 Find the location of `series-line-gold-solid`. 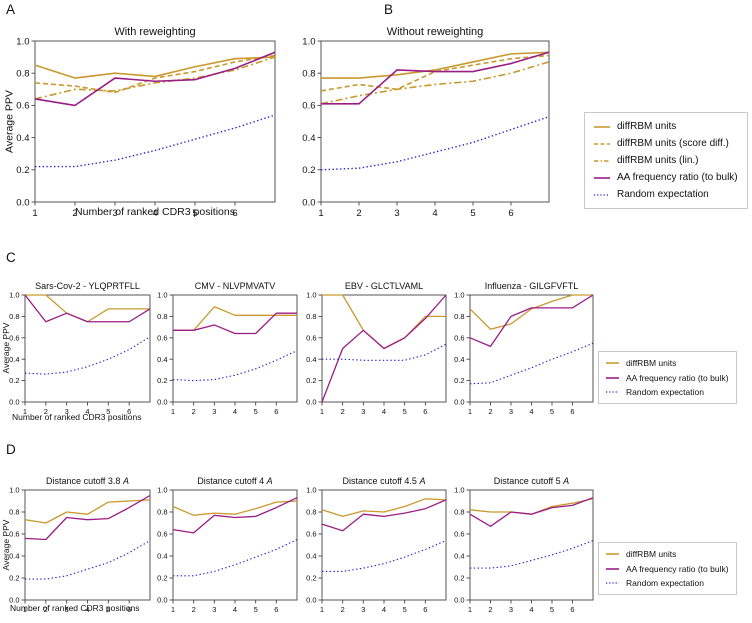

series-line-gold-solid is located at coordinates (235, 508).